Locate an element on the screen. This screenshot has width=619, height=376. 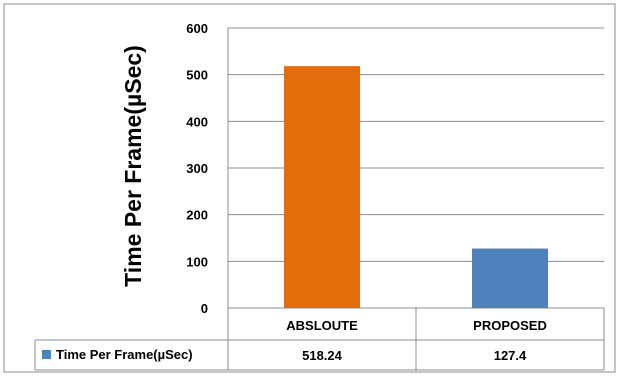
legend-series-name: Time Per Frame(µSec) is located at coordinates (124, 354).